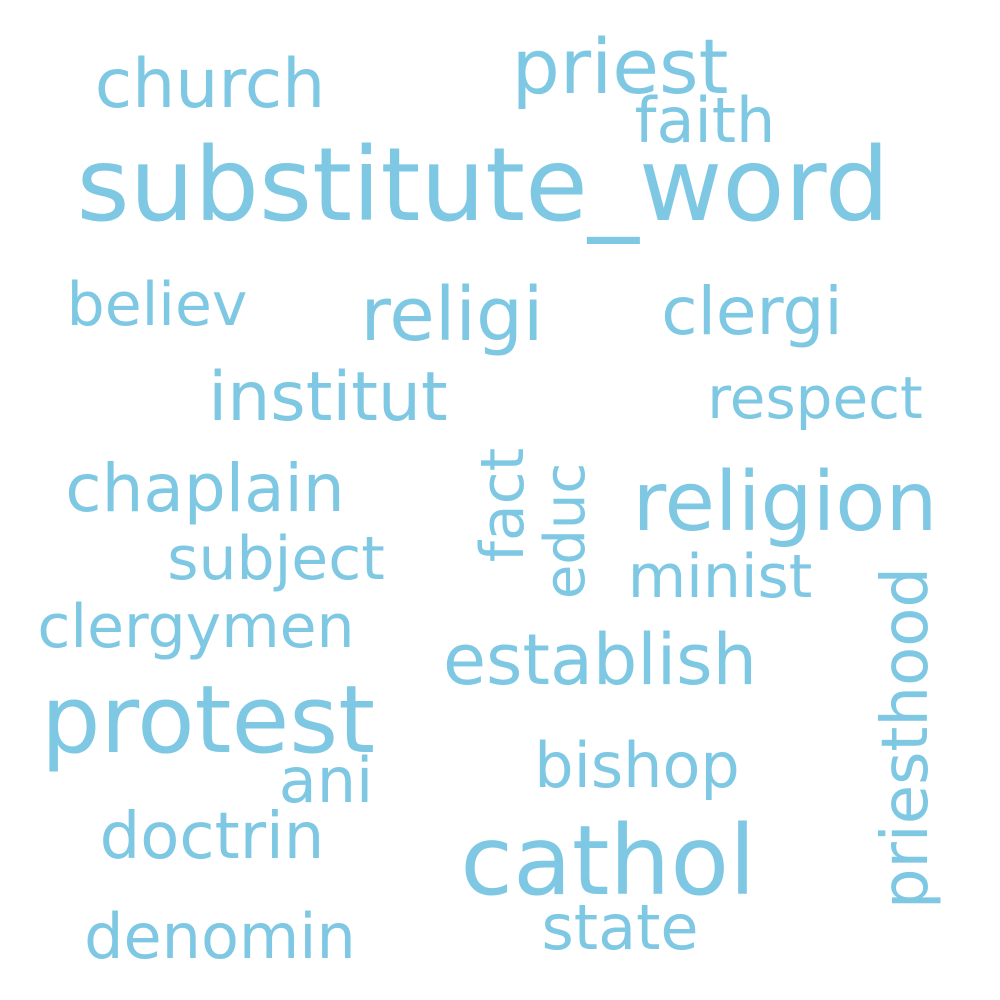 The image size is (1000, 1000). I want to click on word-institut: institut, so click(328, 397).